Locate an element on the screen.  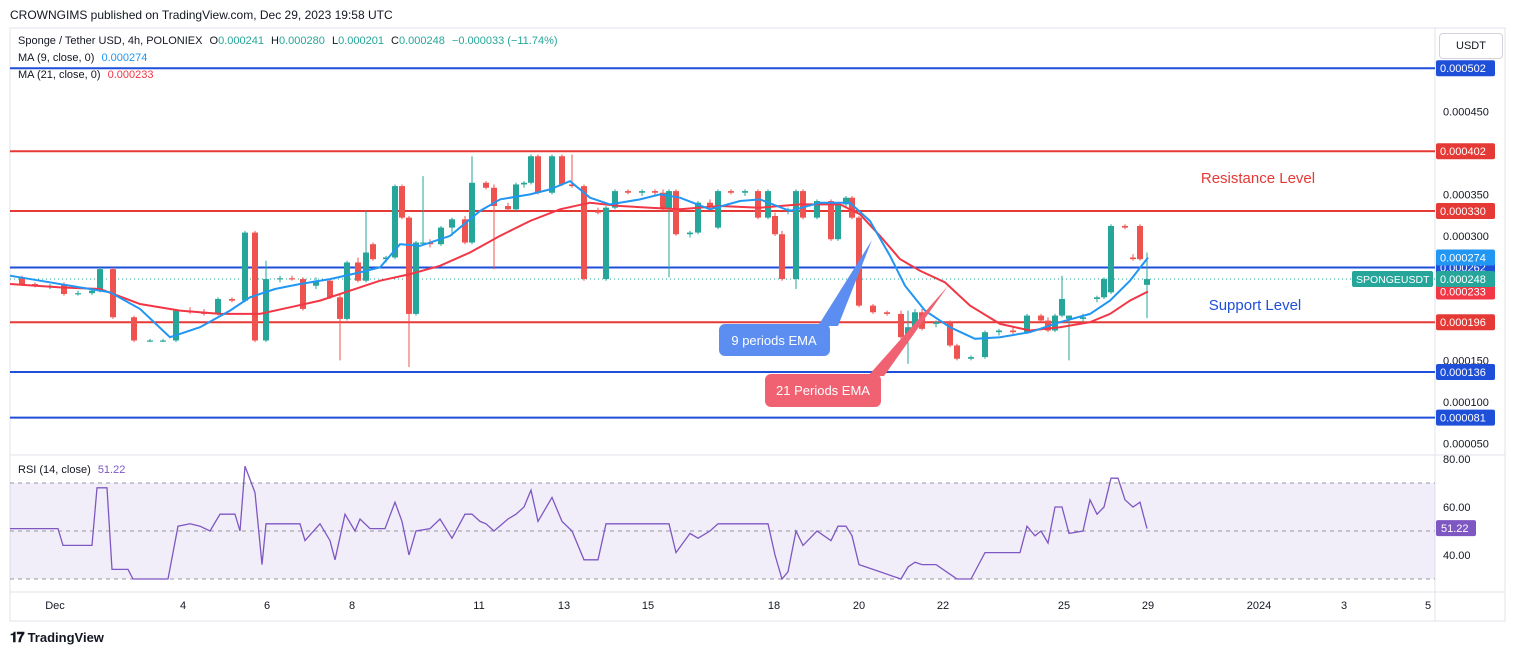
currency-button: USDT is located at coordinates (1471, 46).